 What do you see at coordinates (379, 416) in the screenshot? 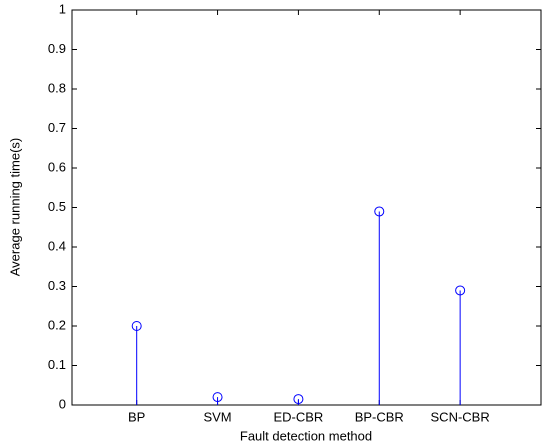
I see `x-tick-label: BP-CBR` at bounding box center [379, 416].